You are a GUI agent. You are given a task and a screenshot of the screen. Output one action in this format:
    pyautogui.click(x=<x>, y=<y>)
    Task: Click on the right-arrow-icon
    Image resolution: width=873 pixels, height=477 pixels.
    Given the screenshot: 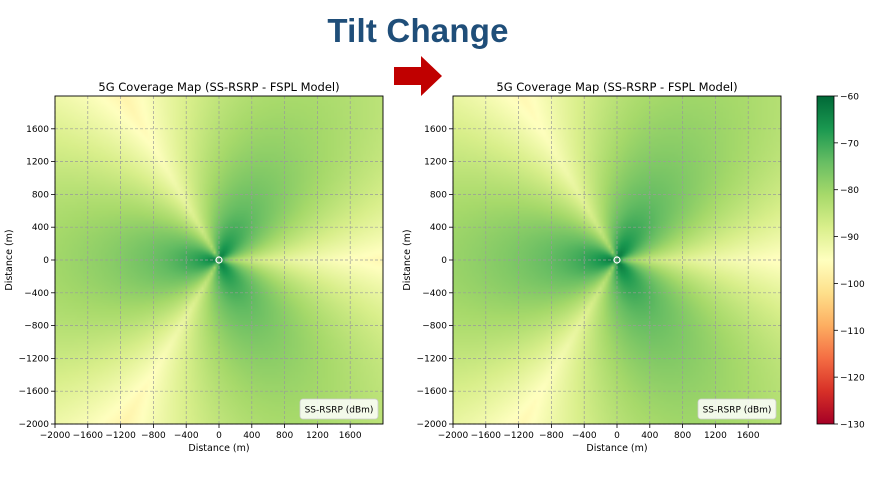 What is the action you would take?
    pyautogui.click(x=418, y=76)
    